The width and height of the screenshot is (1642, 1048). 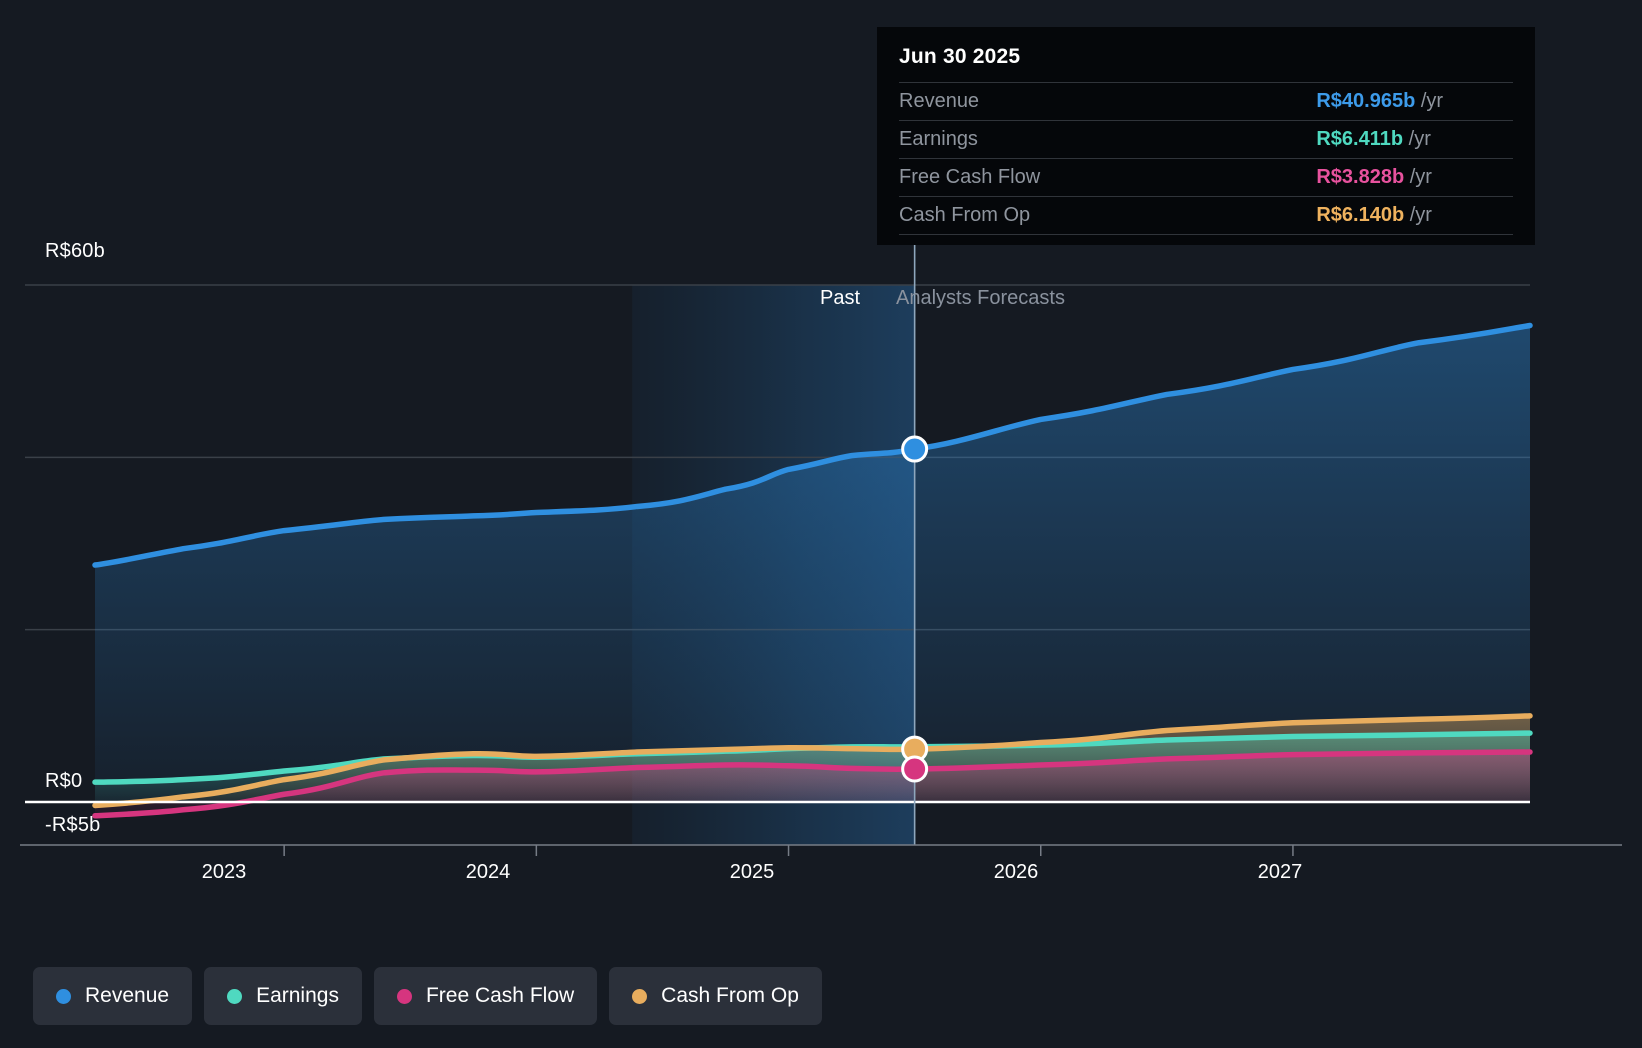 What do you see at coordinates (1280, 872) in the screenshot?
I see `x-axis-label-2027: 2027` at bounding box center [1280, 872].